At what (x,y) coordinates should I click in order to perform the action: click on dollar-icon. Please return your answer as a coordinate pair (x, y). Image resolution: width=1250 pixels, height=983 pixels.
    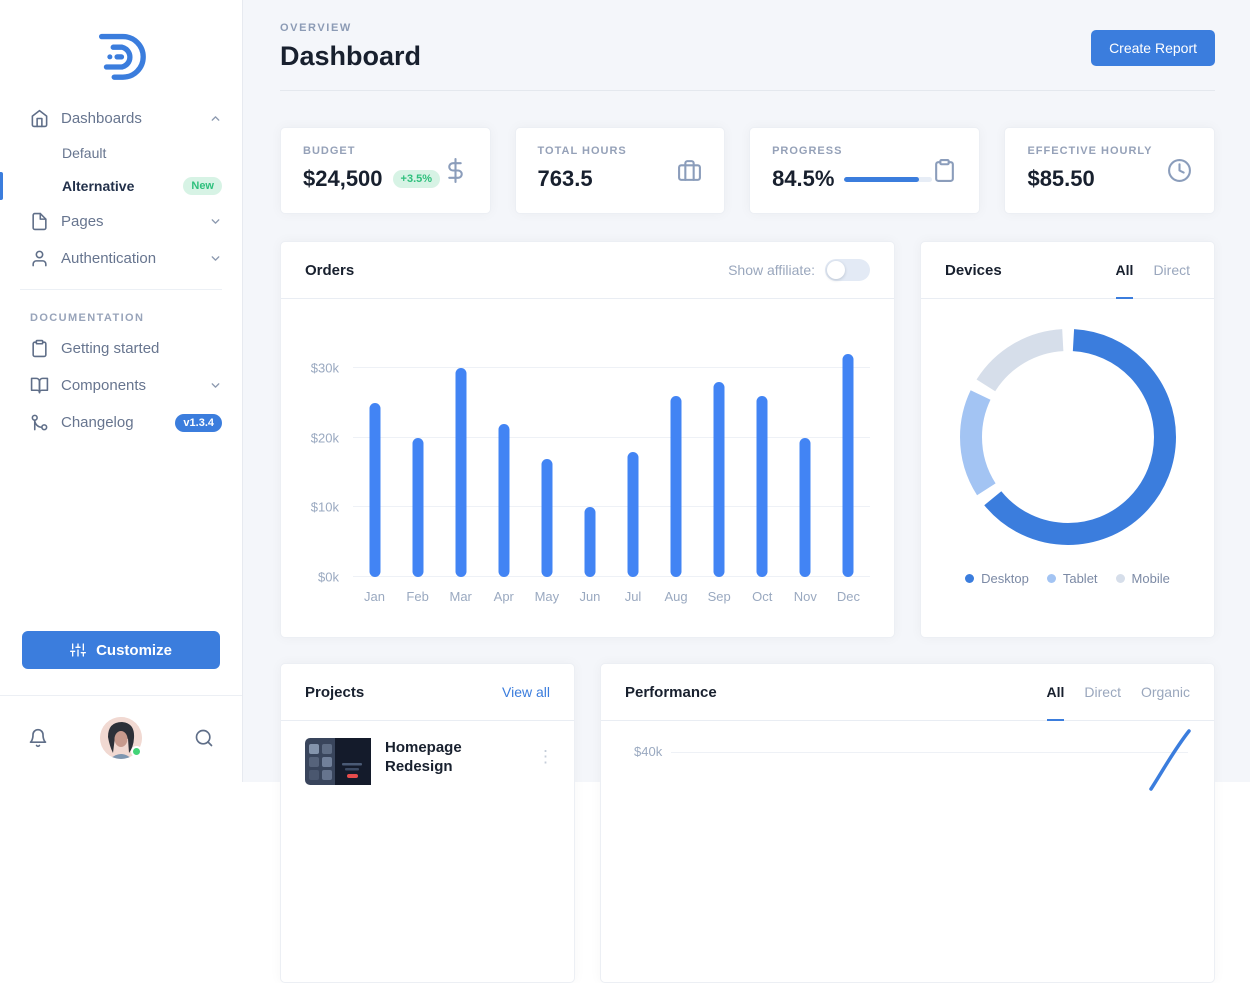
    Looking at the image, I should click on (455, 170).